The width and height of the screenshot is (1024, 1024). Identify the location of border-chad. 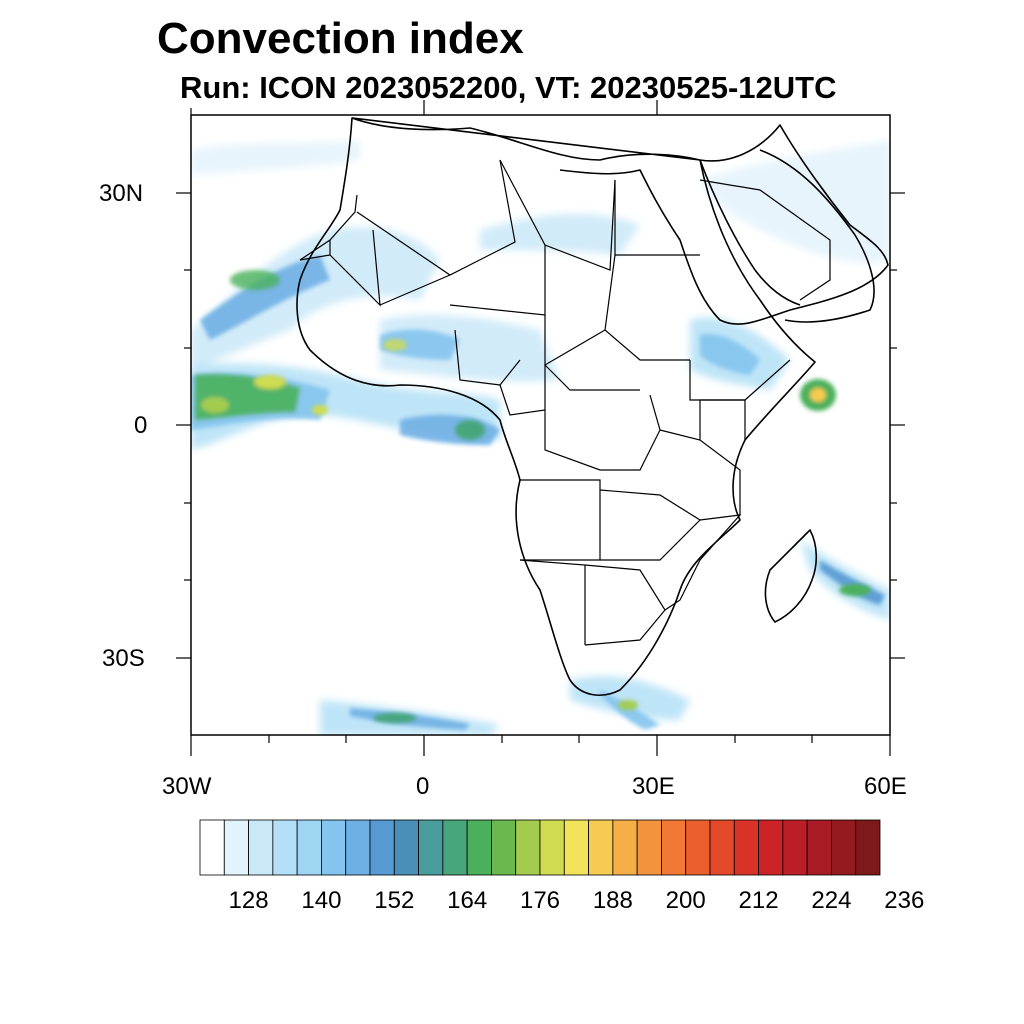
(575, 341).